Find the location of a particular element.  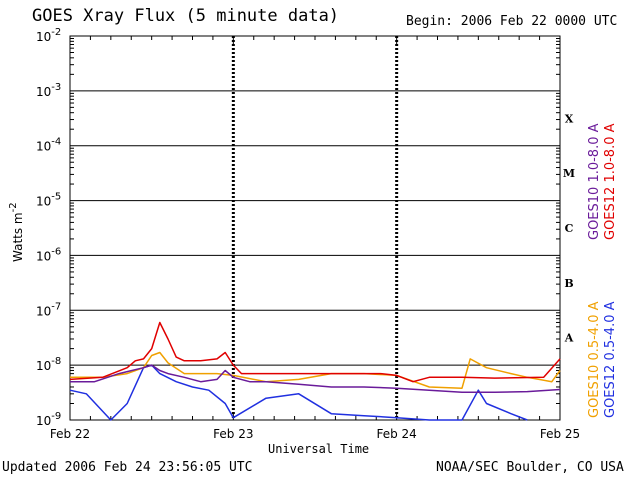

y-tick-label: 10⁻⁹ is located at coordinates (48, 419).